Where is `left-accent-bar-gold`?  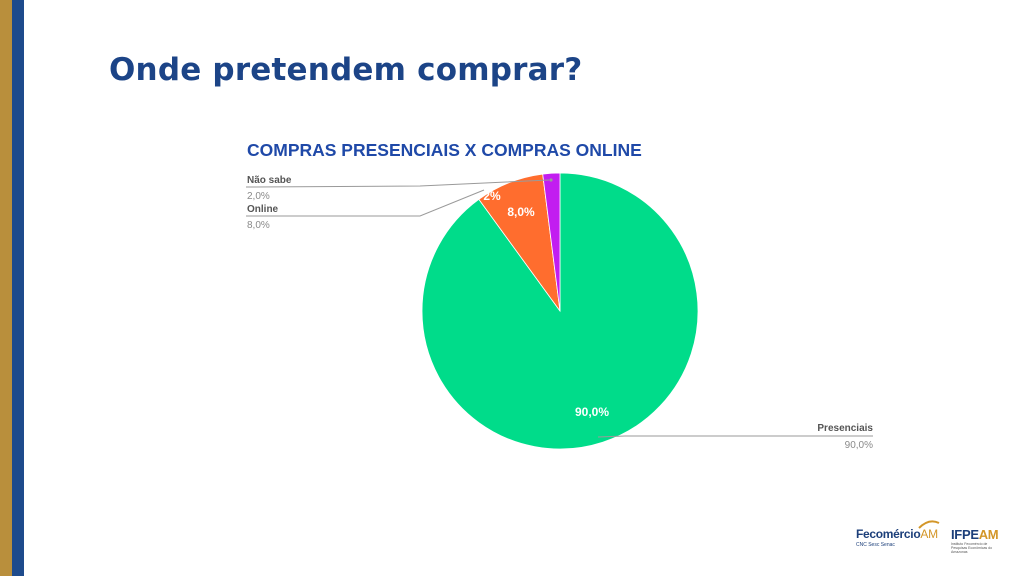 left-accent-bar-gold is located at coordinates (6, 288).